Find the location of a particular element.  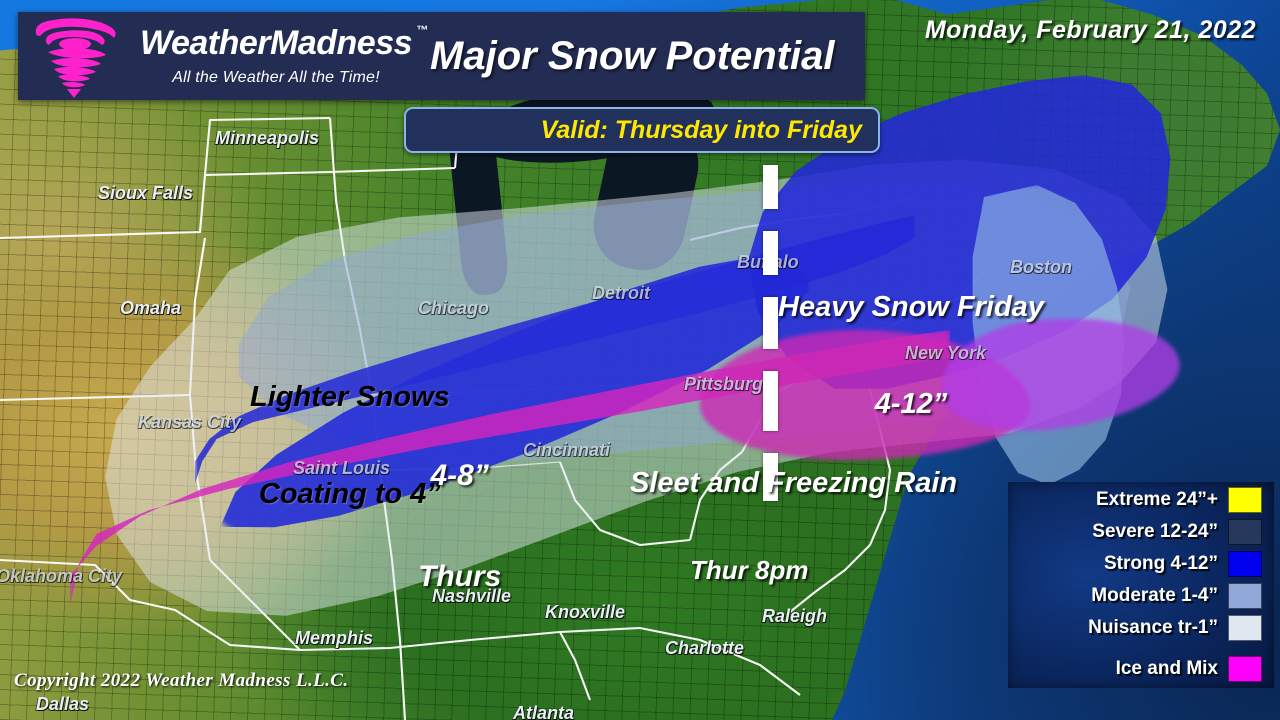

legend-label: Severe 12-24” is located at coordinates (1155, 531).